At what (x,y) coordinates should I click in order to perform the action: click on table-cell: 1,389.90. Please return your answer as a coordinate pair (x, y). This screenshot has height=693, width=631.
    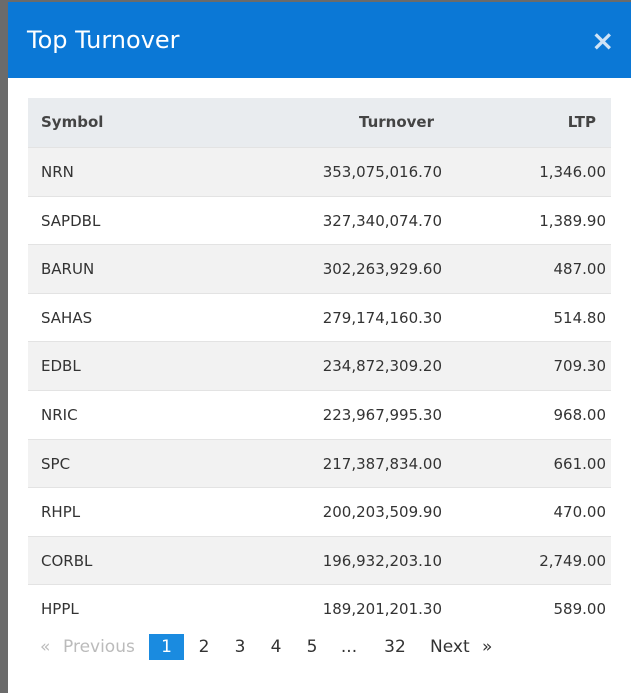
    Looking at the image, I should click on (572, 220).